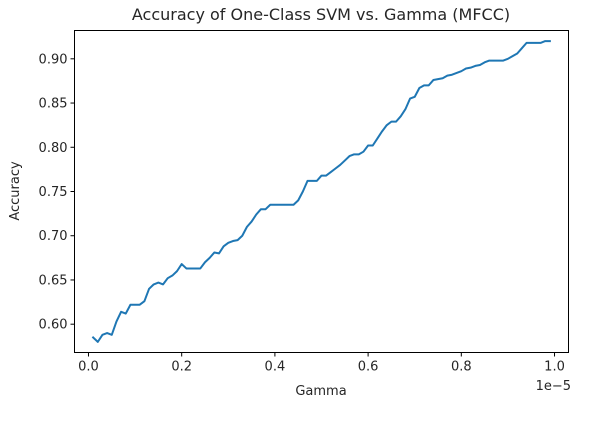 This screenshot has height=422, width=589. What do you see at coordinates (181, 367) in the screenshot?
I see `x-tick-label: 0.2` at bounding box center [181, 367].